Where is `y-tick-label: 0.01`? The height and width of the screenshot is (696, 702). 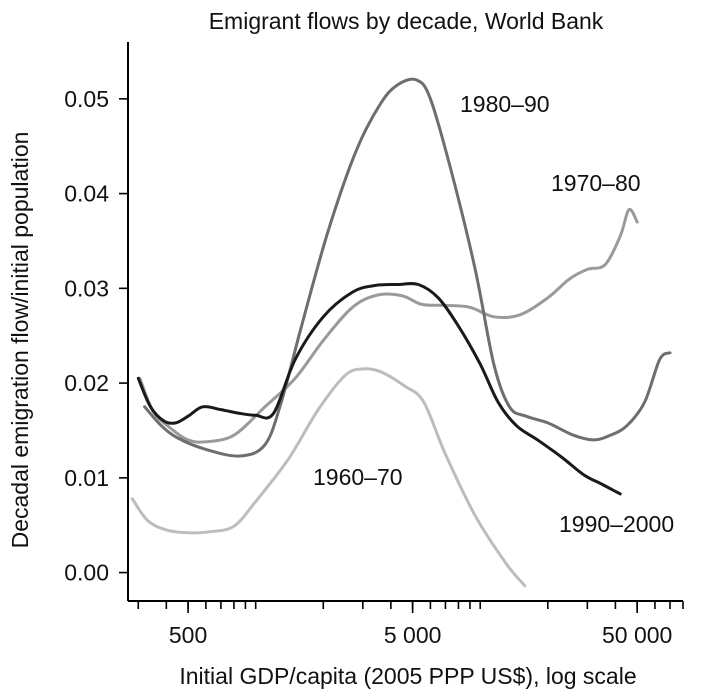
y-tick-label: 0.01 is located at coordinates (86, 478).